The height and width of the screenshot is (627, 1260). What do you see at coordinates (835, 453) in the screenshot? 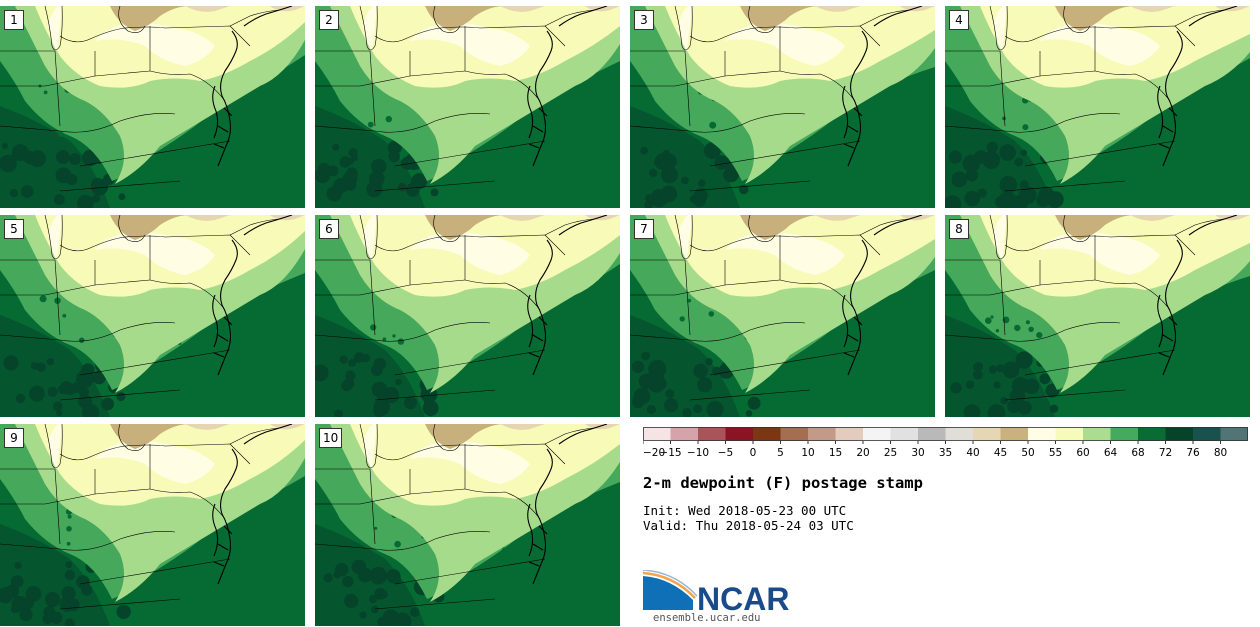
I see `colorbar-tick-label: 15` at bounding box center [835, 453].